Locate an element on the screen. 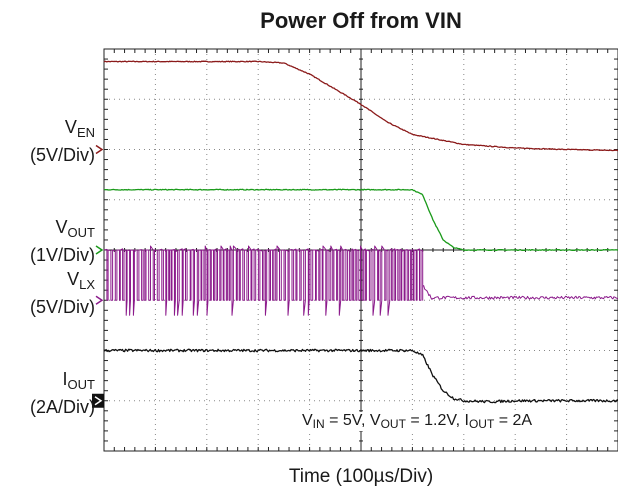 The height and width of the screenshot is (502, 618). vout-label: VOUT (1V/Div) is located at coordinates (62, 241).